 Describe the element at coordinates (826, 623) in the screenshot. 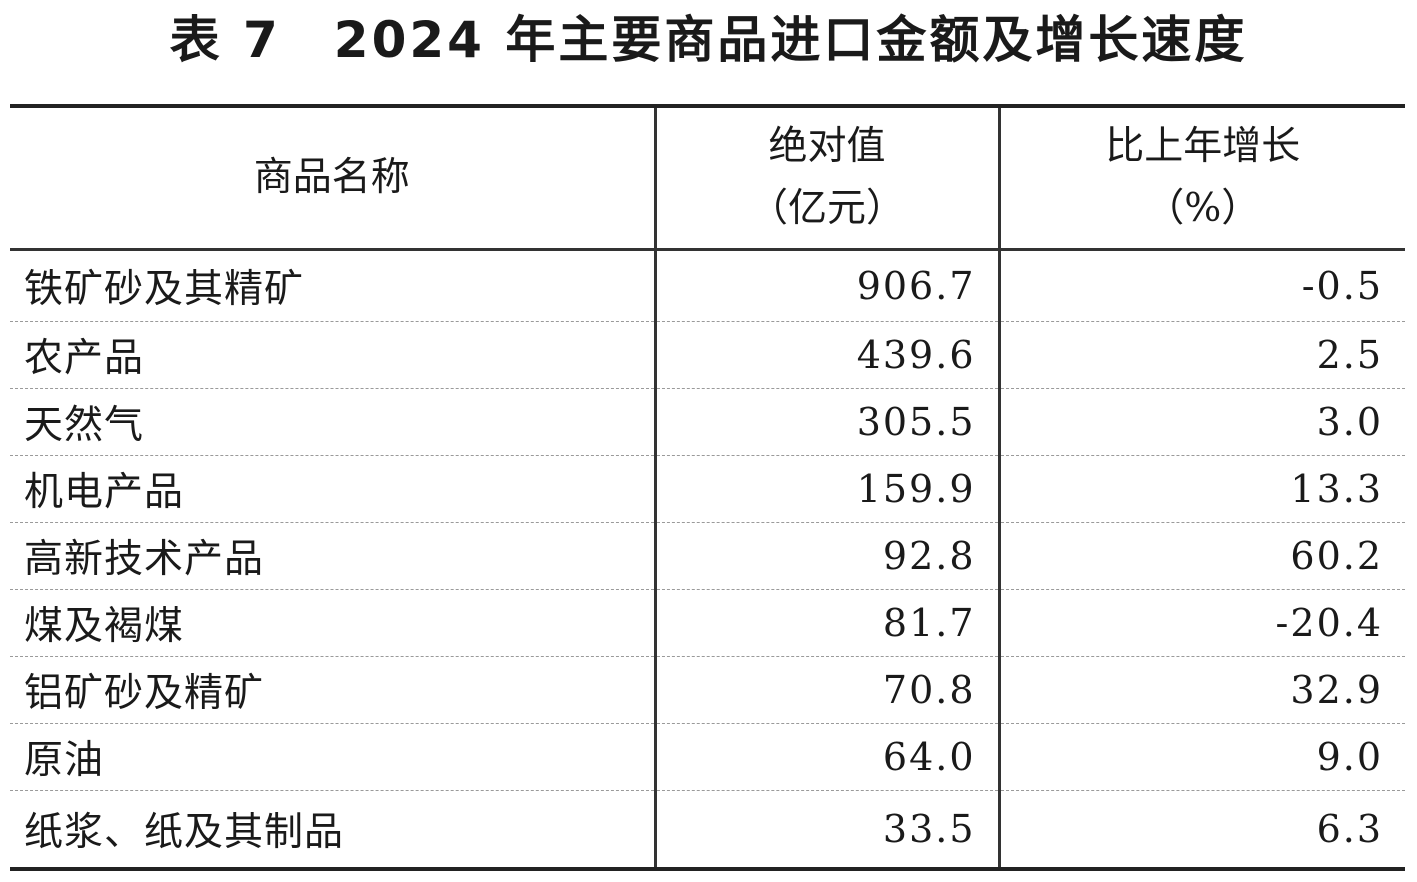

I see `import-value: 81.7` at that location.